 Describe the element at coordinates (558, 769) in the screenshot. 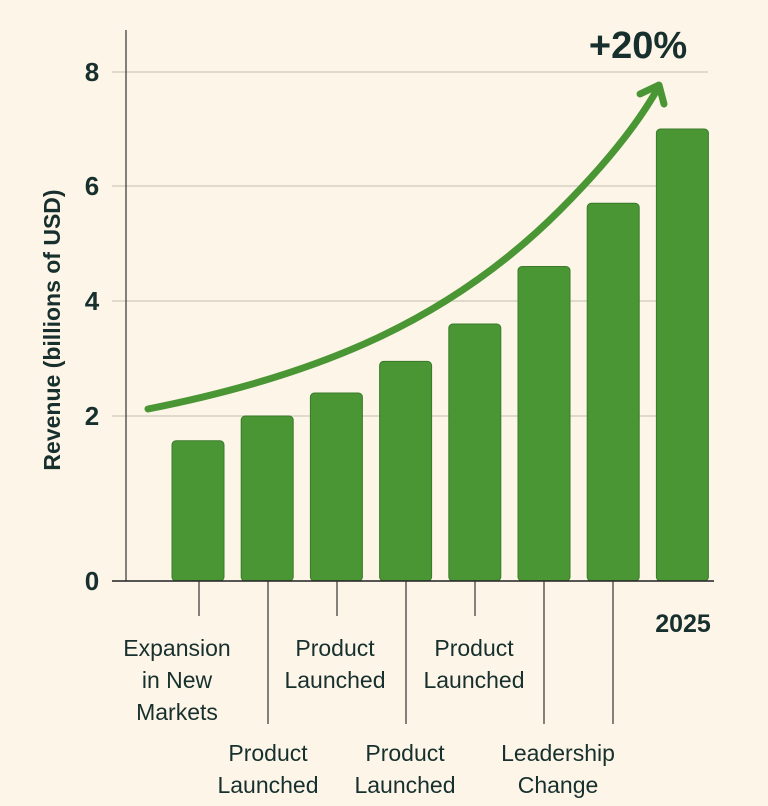

I see `x-category-label: Leadership Change` at that location.